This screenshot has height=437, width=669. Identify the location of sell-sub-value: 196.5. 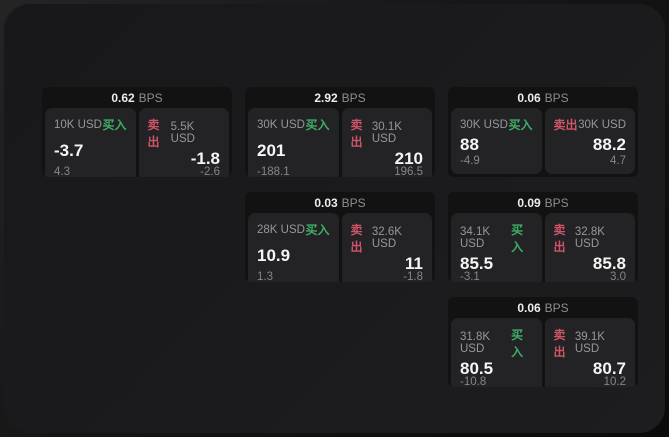
(408, 171).